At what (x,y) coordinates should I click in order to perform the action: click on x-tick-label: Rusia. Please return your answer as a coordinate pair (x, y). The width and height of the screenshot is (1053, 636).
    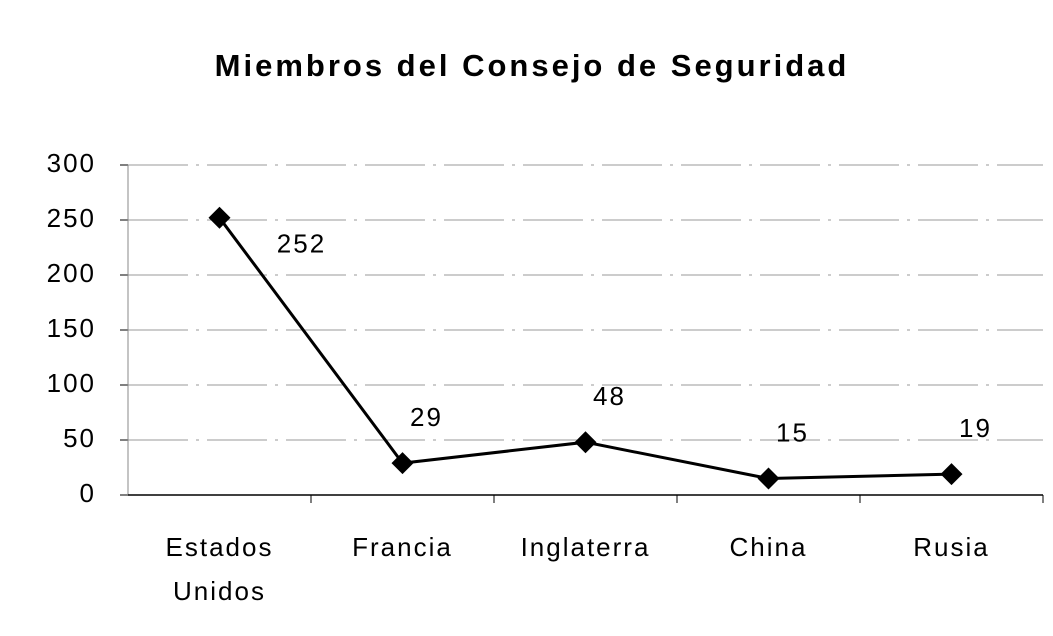
    Looking at the image, I should click on (951, 547).